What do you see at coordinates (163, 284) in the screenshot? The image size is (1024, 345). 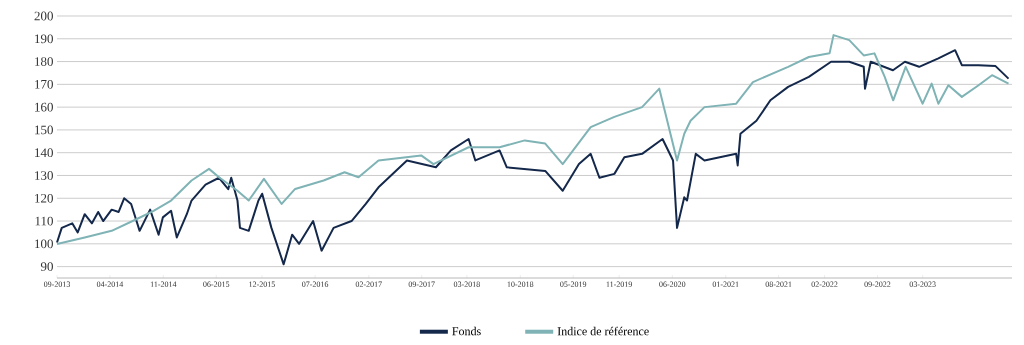 I see `x-tick-label: 11-2014` at bounding box center [163, 284].